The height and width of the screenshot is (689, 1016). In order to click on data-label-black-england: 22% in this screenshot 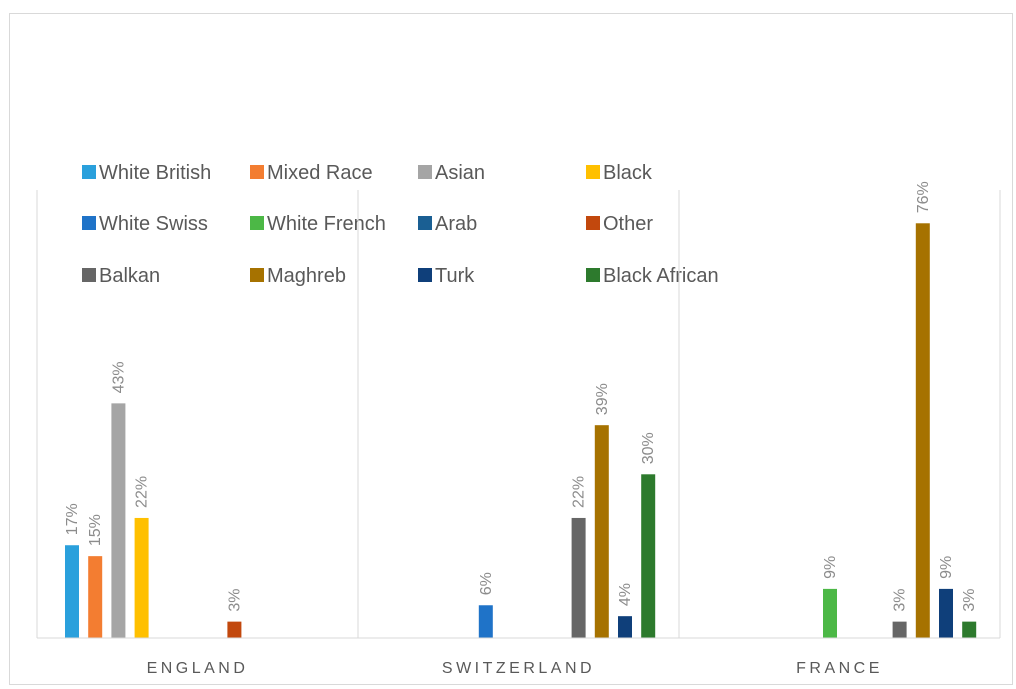, I will do `click(142, 492)`.